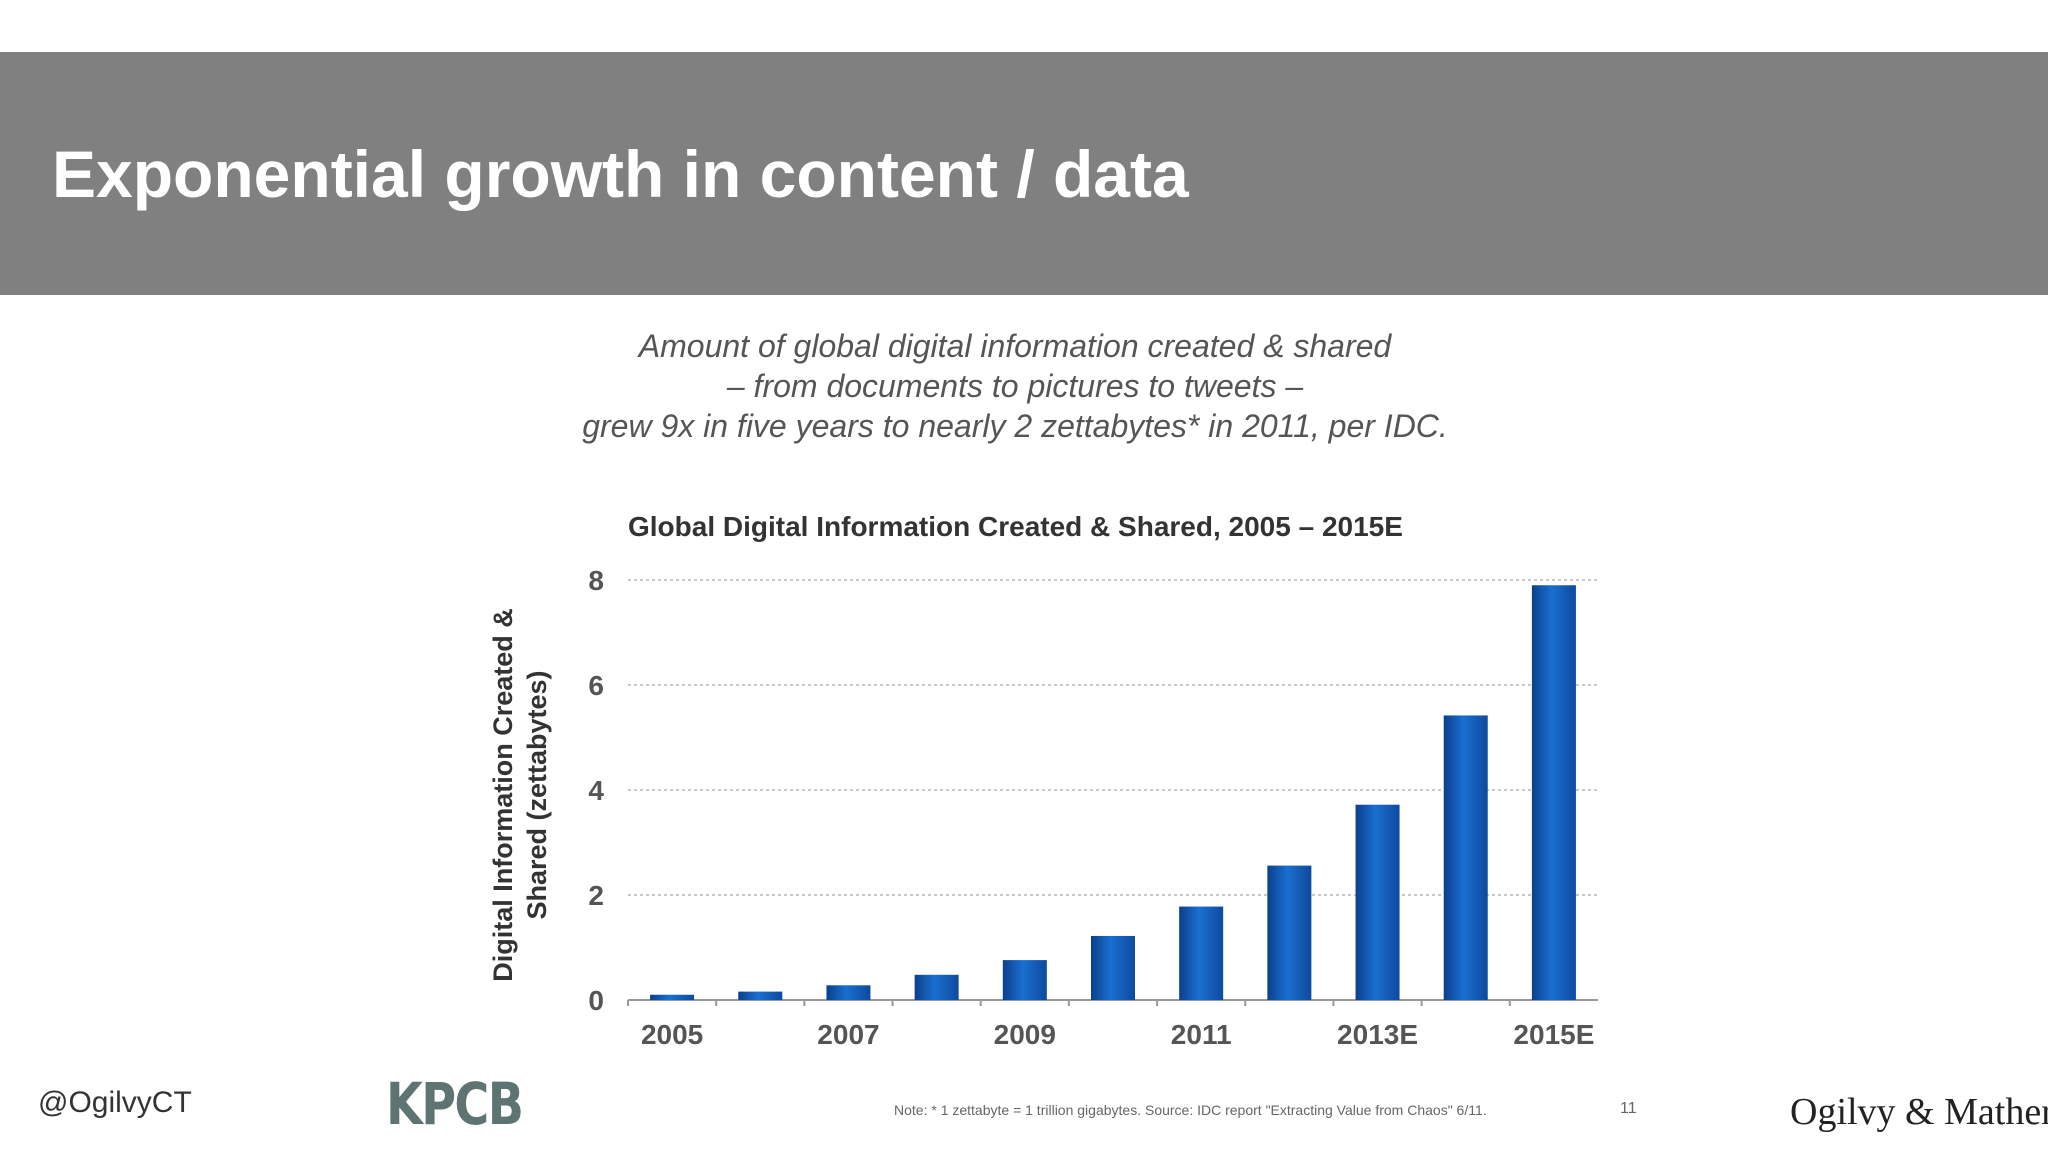 This screenshot has width=2048, height=1152. I want to click on y-axis-label-line-1: Digital Information Created &, so click(503, 795).